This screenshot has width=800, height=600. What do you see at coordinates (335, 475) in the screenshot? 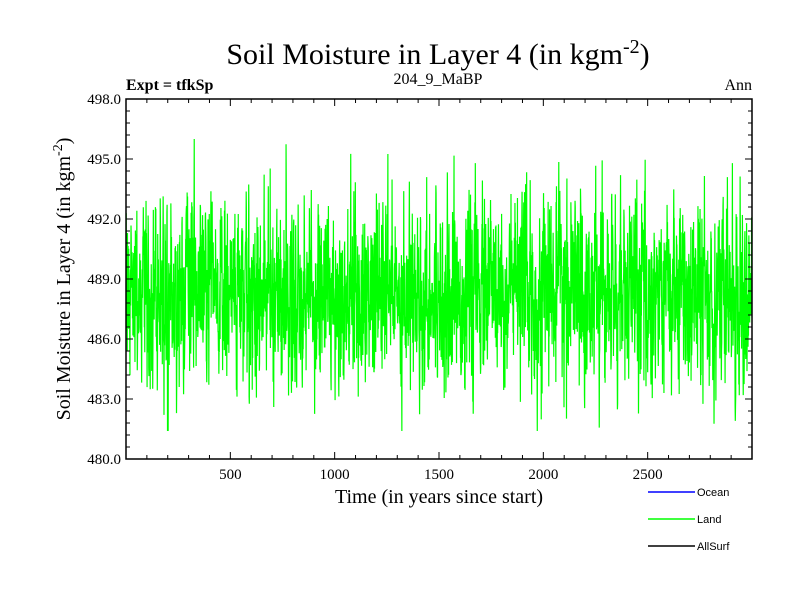
I see `x-tick-label: 1000` at bounding box center [335, 475].